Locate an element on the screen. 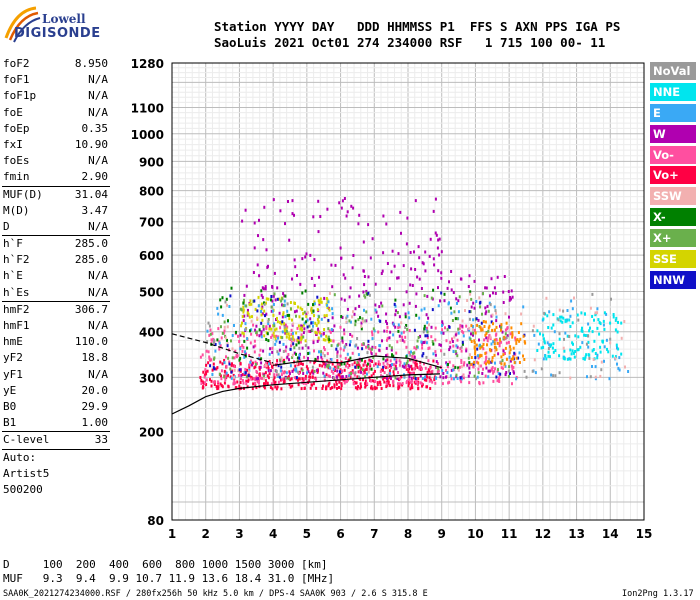 The height and width of the screenshot is (600, 700). y-tick-label: 500 is located at coordinates (151, 293).